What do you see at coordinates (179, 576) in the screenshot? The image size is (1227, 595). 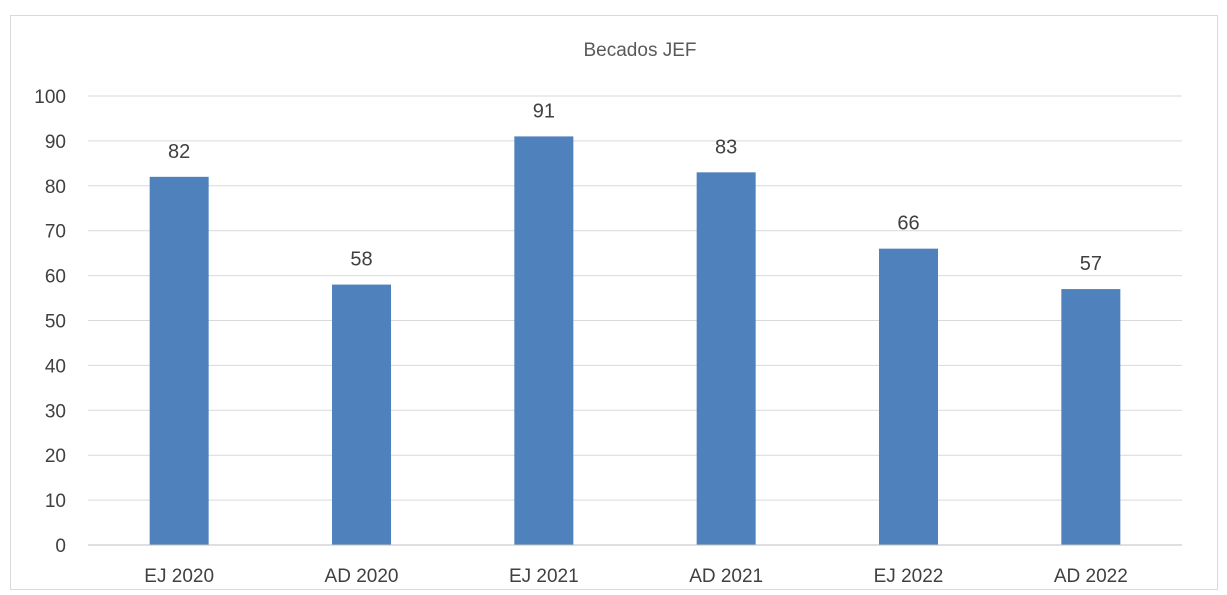 I see `x-tick-label: EJ 2020` at bounding box center [179, 576].